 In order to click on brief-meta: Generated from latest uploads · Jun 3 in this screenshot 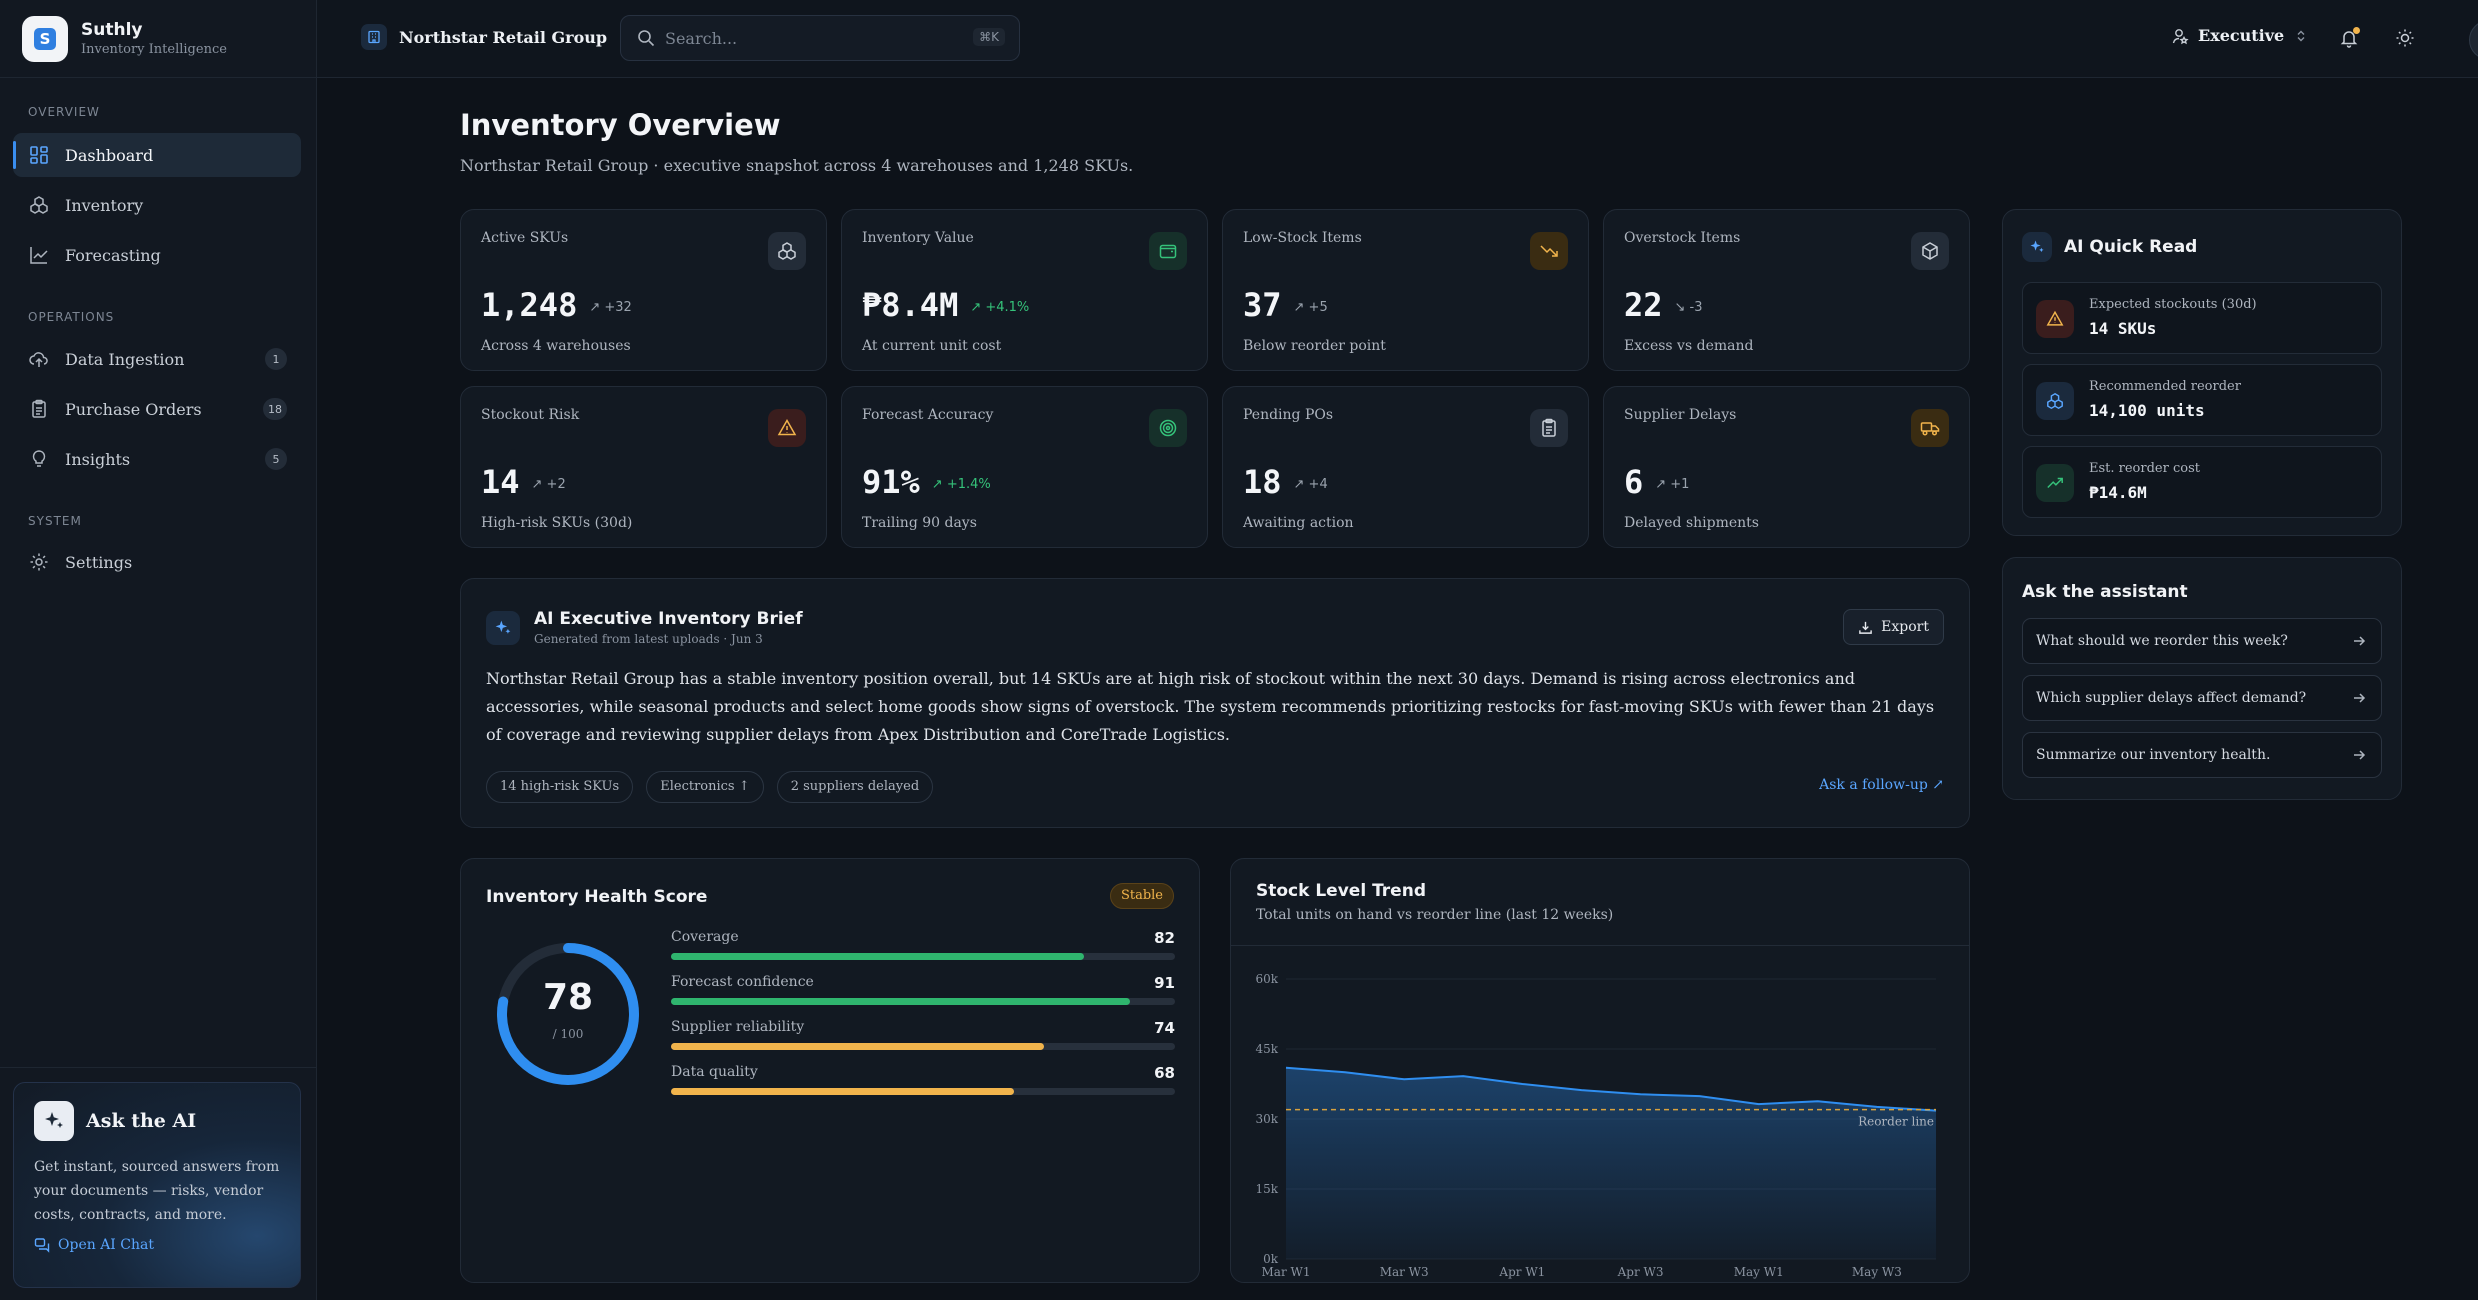, I will do `click(648, 639)`.